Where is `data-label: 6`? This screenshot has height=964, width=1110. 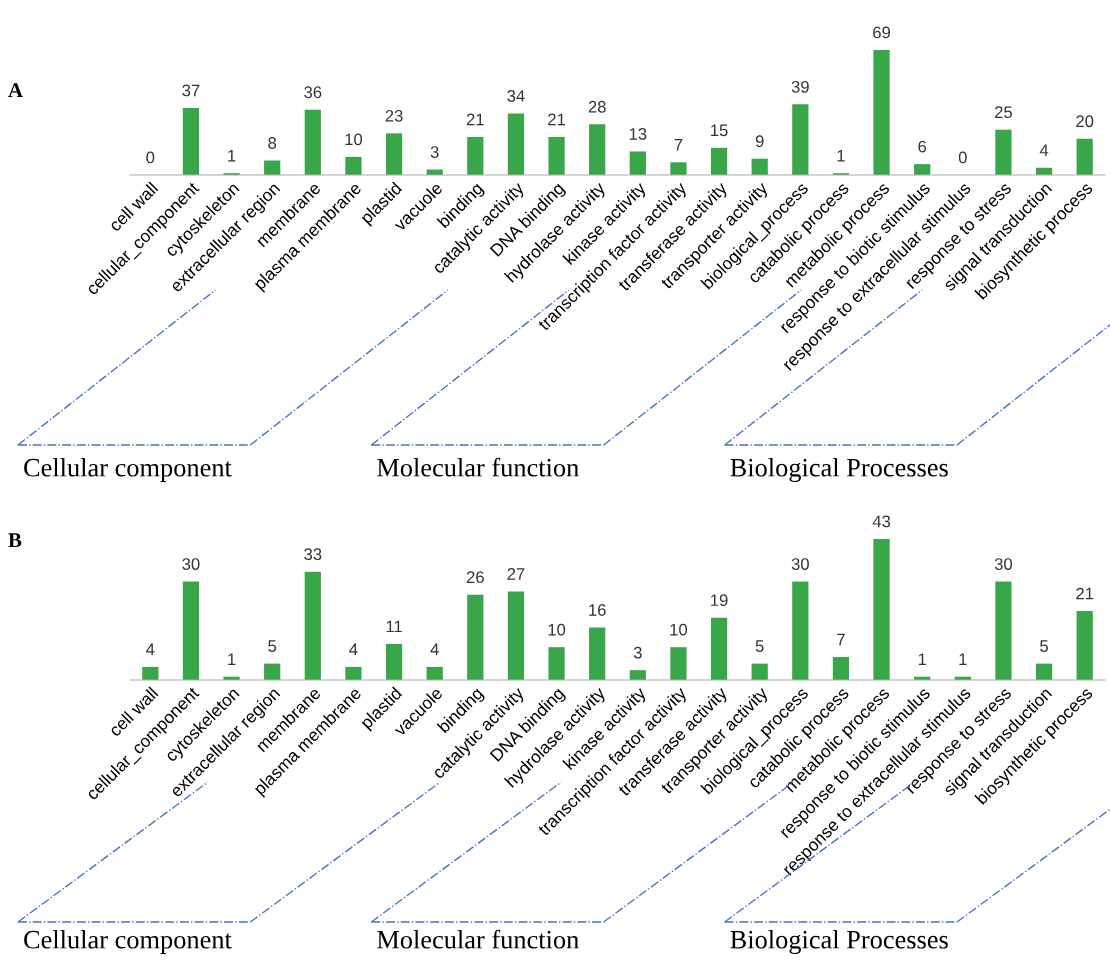 data-label: 6 is located at coordinates (922, 146).